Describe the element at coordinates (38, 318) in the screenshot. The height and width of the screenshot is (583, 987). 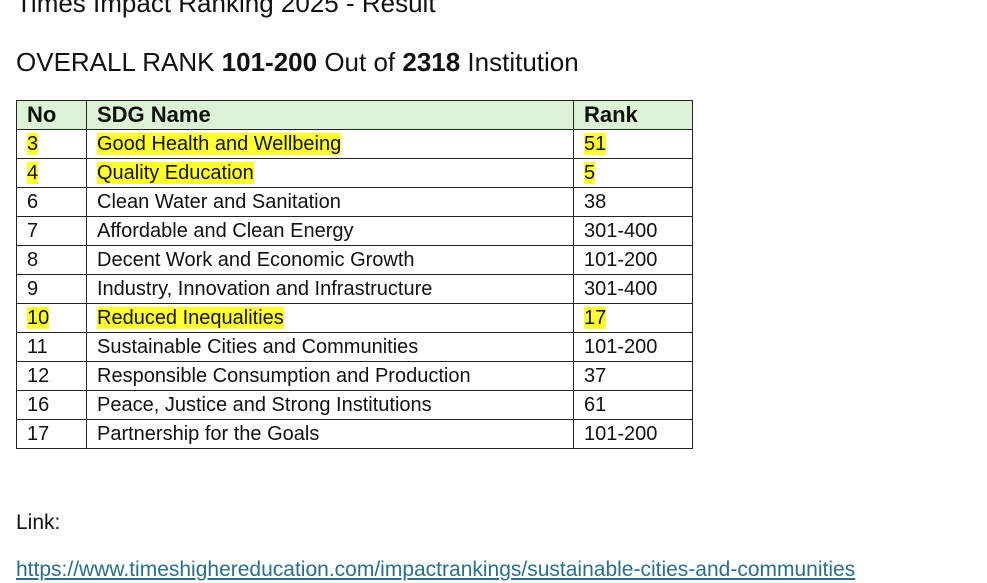
I see `cell-no-text: 10` at that location.